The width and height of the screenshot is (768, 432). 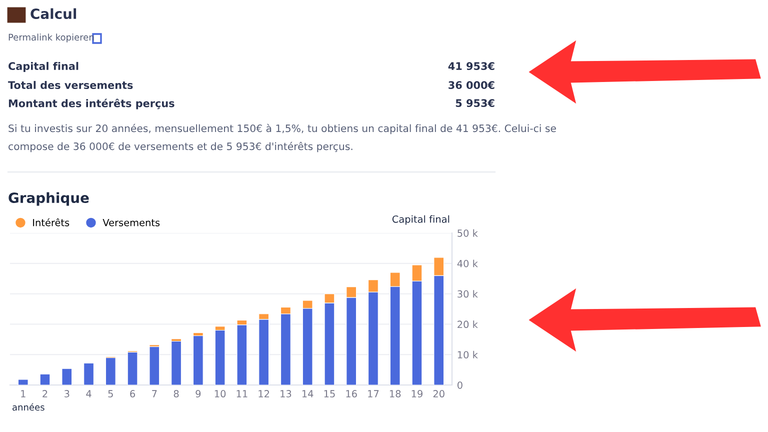 What do you see at coordinates (43, 67) in the screenshot?
I see `text: Capital final` at bounding box center [43, 67].